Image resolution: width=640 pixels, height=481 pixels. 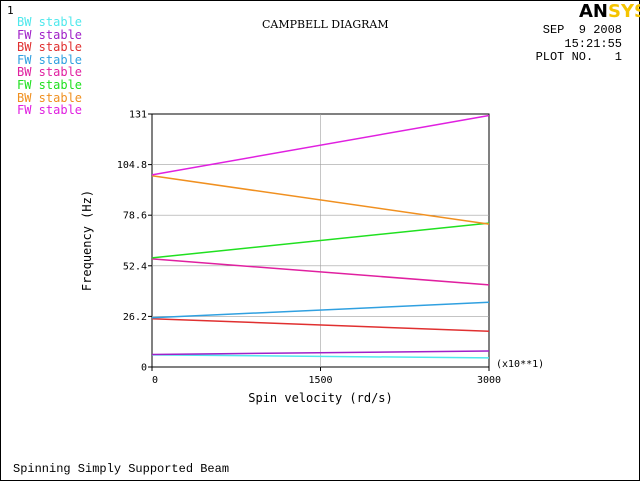 I want to click on window-number: 1, so click(x=10, y=10).